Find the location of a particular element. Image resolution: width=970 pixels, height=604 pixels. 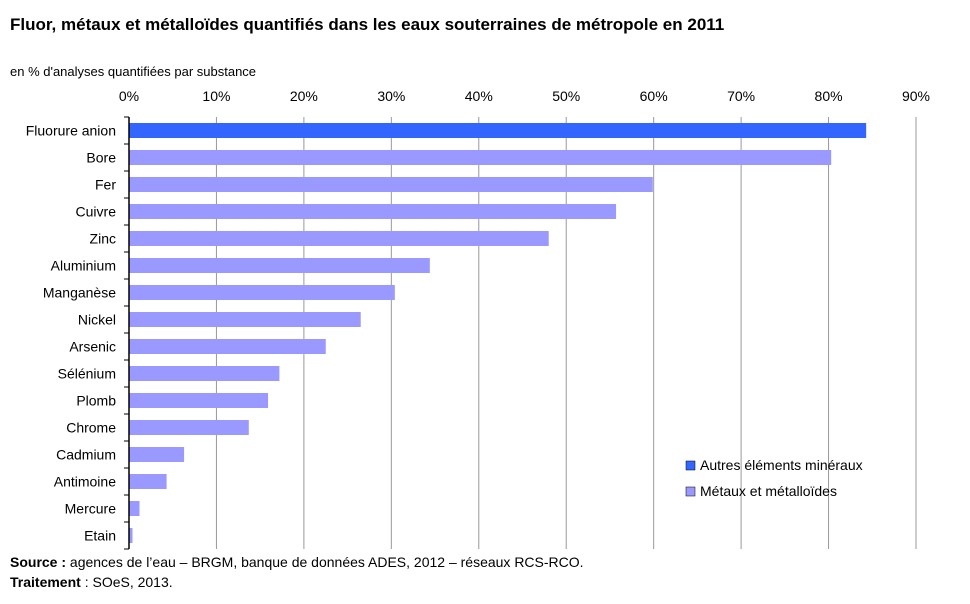

bar-arsenic is located at coordinates (227, 346).